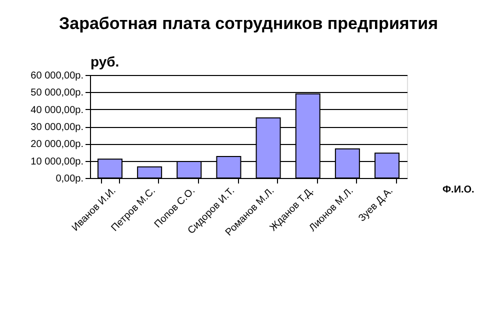  I want to click on y-tick-label: 30 000,00р., so click(57, 127).